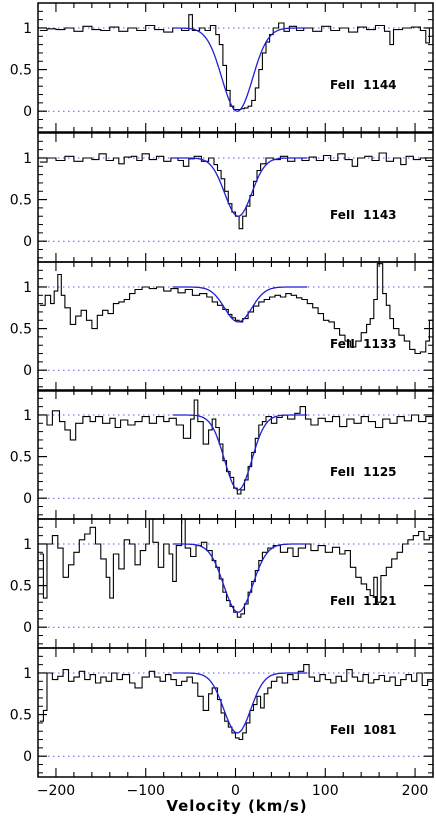 This screenshot has width=436, height=817. Describe the element at coordinates (363, 730) in the screenshot. I see `ion-label: FeII 1081` at that location.